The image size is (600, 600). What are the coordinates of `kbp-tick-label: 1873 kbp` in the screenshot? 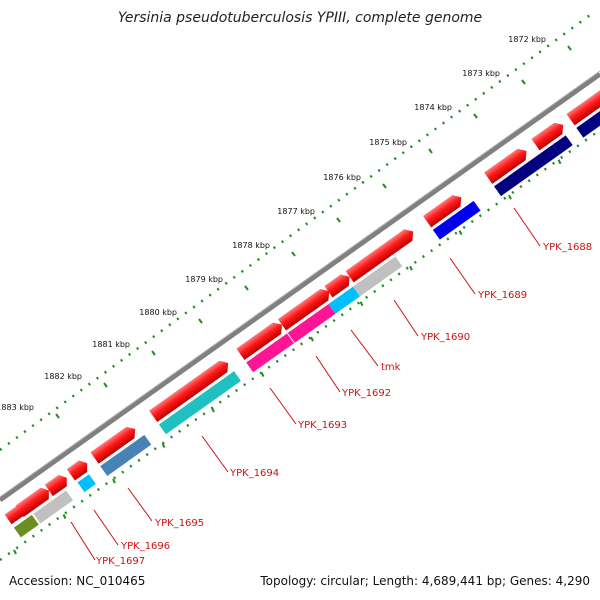 It's located at (481, 73).